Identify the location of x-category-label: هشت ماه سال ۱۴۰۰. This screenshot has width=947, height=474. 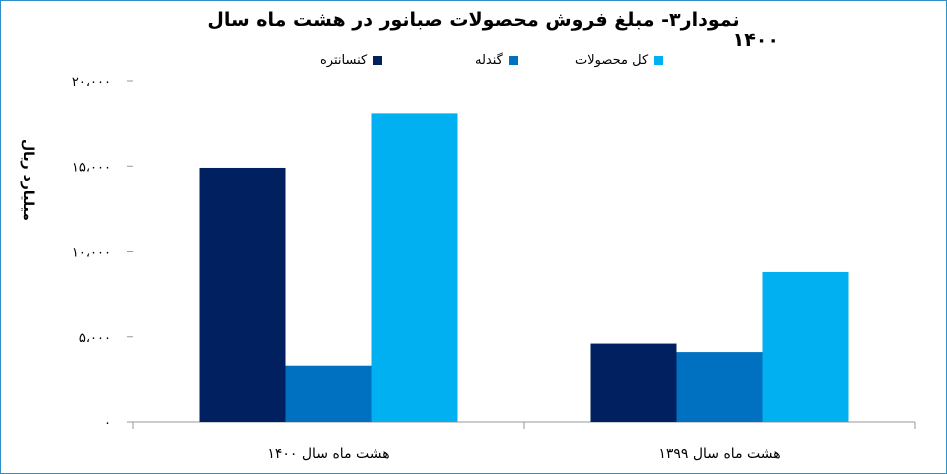
(328, 454).